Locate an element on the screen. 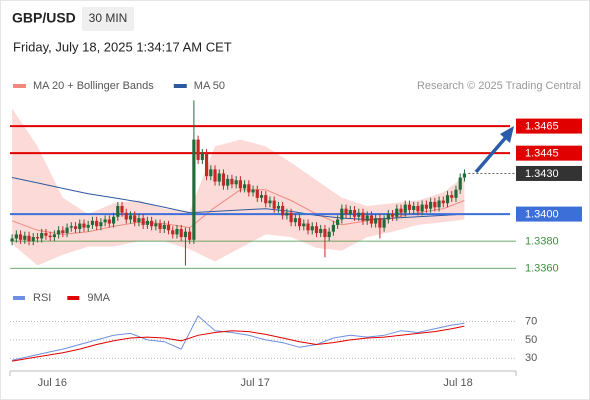  timeframe: 30 MIN is located at coordinates (108, 18).